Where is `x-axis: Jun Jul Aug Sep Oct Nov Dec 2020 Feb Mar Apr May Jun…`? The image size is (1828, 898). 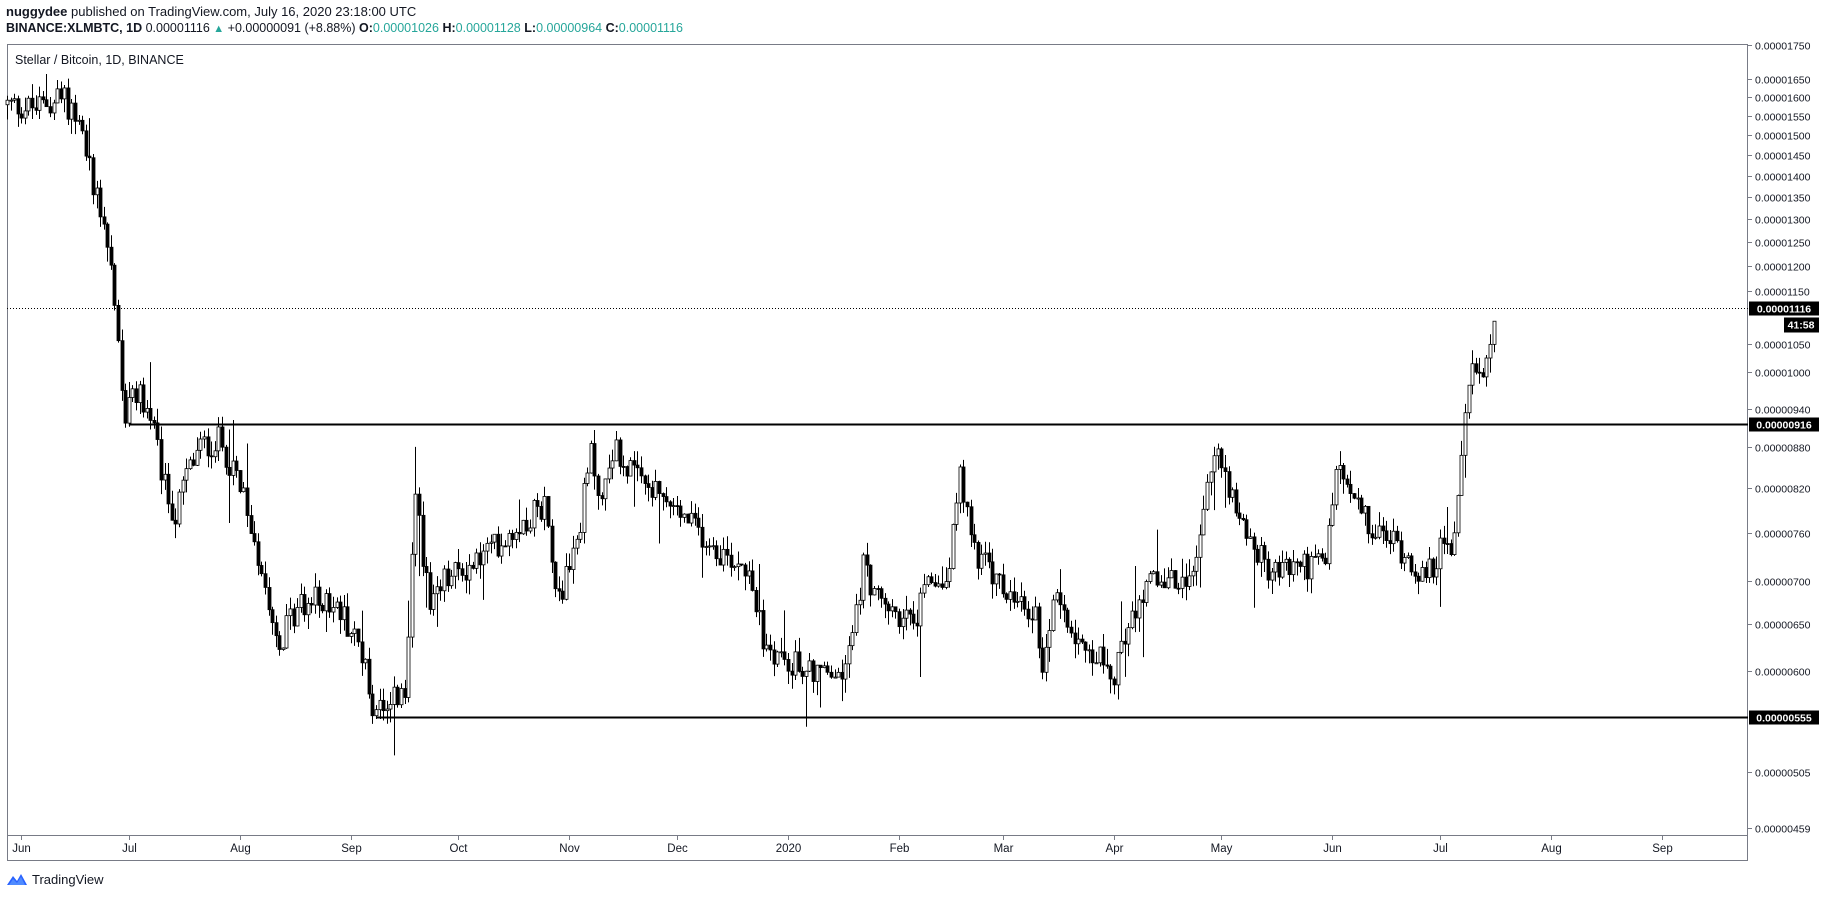
x-axis: Jun Jul Aug Sep Oct Nov Dec 2020 Feb Mar Apr May Jun… is located at coordinates (842, 845).